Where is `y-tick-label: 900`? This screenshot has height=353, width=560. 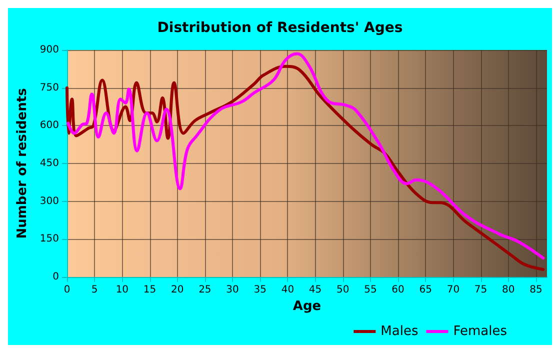 y-tick-label: 900 is located at coordinates (49, 50).